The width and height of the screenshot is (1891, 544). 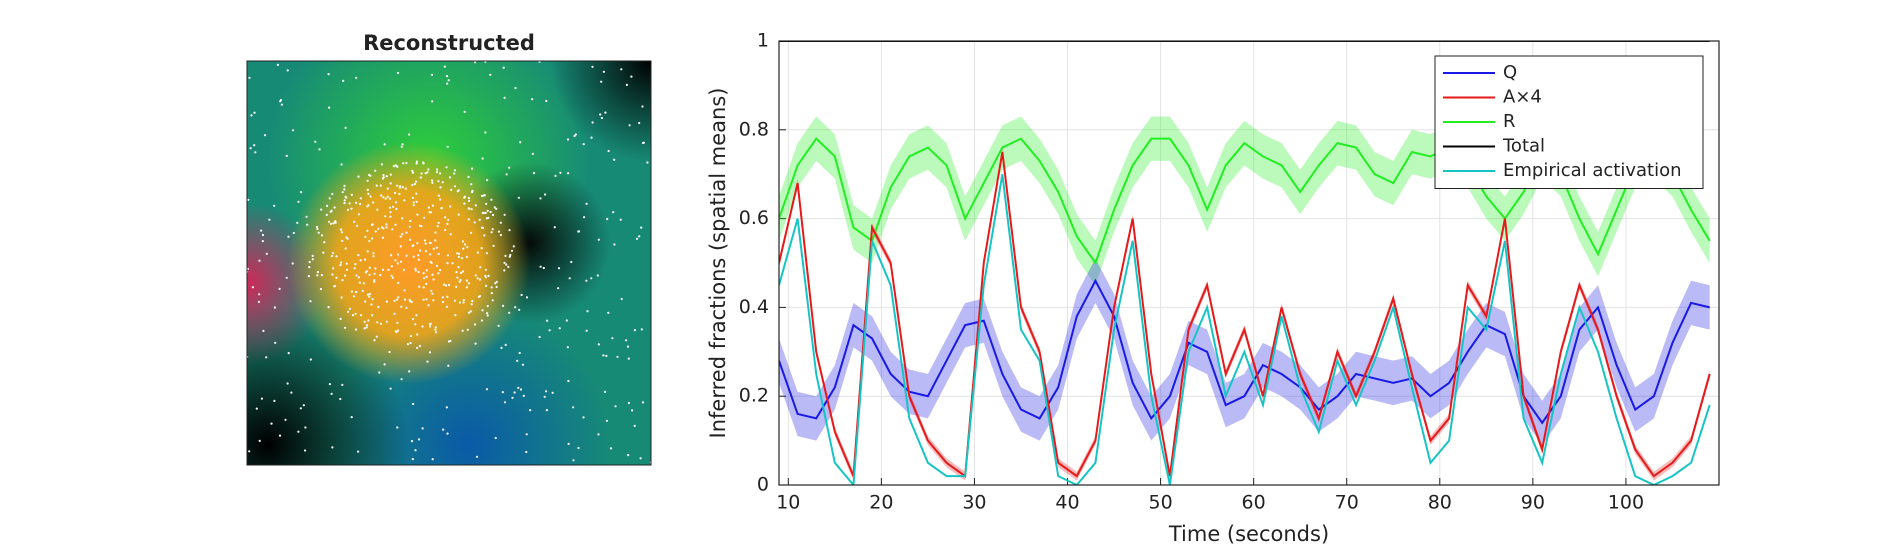 What do you see at coordinates (1509, 121) in the screenshot?
I see `legend-label: R` at bounding box center [1509, 121].